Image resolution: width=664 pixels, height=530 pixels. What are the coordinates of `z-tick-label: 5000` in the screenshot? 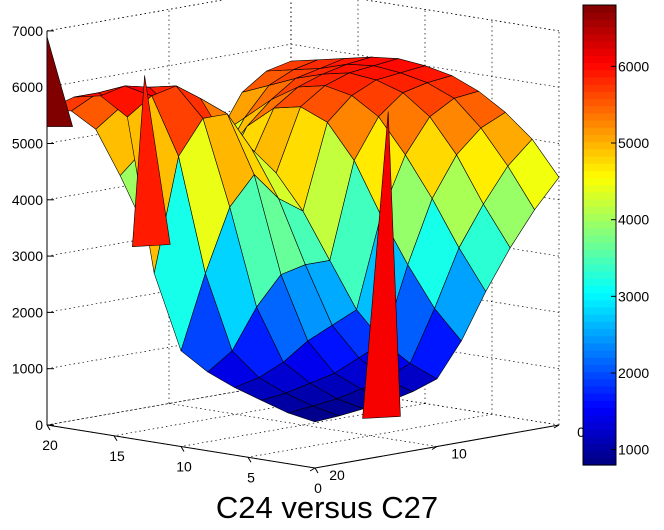 It's located at (27, 144).